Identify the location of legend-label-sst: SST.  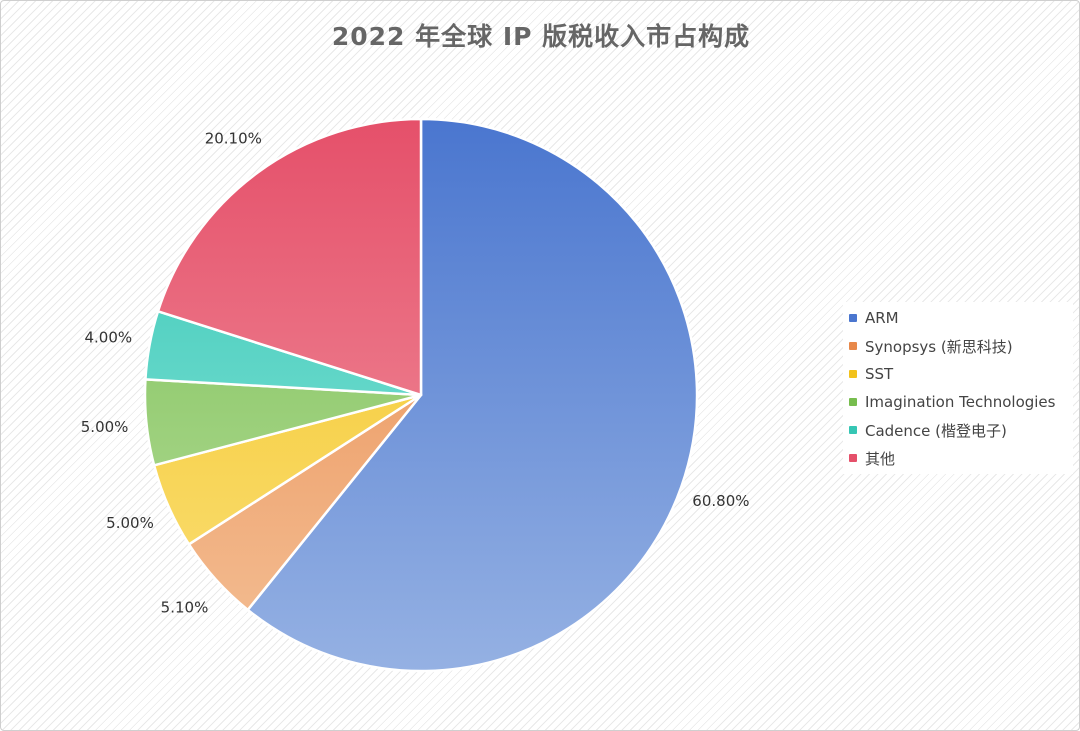
(879, 374).